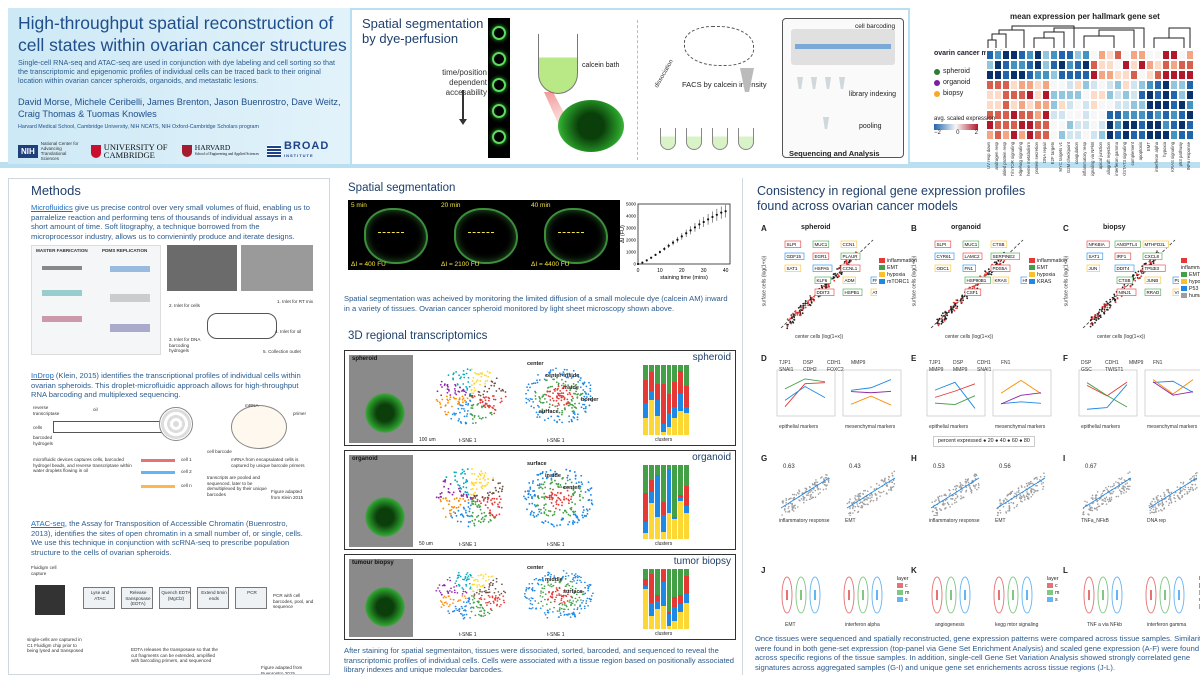  Describe the element at coordinates (42, 375) in the screenshot. I see `indrop-link: InDrop` at that location.